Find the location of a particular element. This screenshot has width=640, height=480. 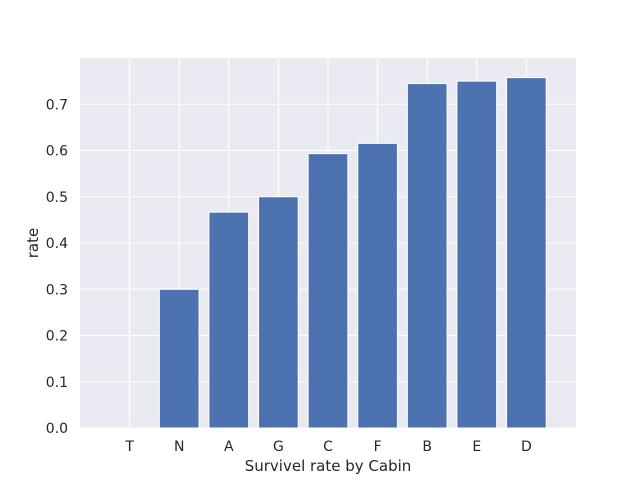

y-tick-label: 0.3 is located at coordinates (57, 290).